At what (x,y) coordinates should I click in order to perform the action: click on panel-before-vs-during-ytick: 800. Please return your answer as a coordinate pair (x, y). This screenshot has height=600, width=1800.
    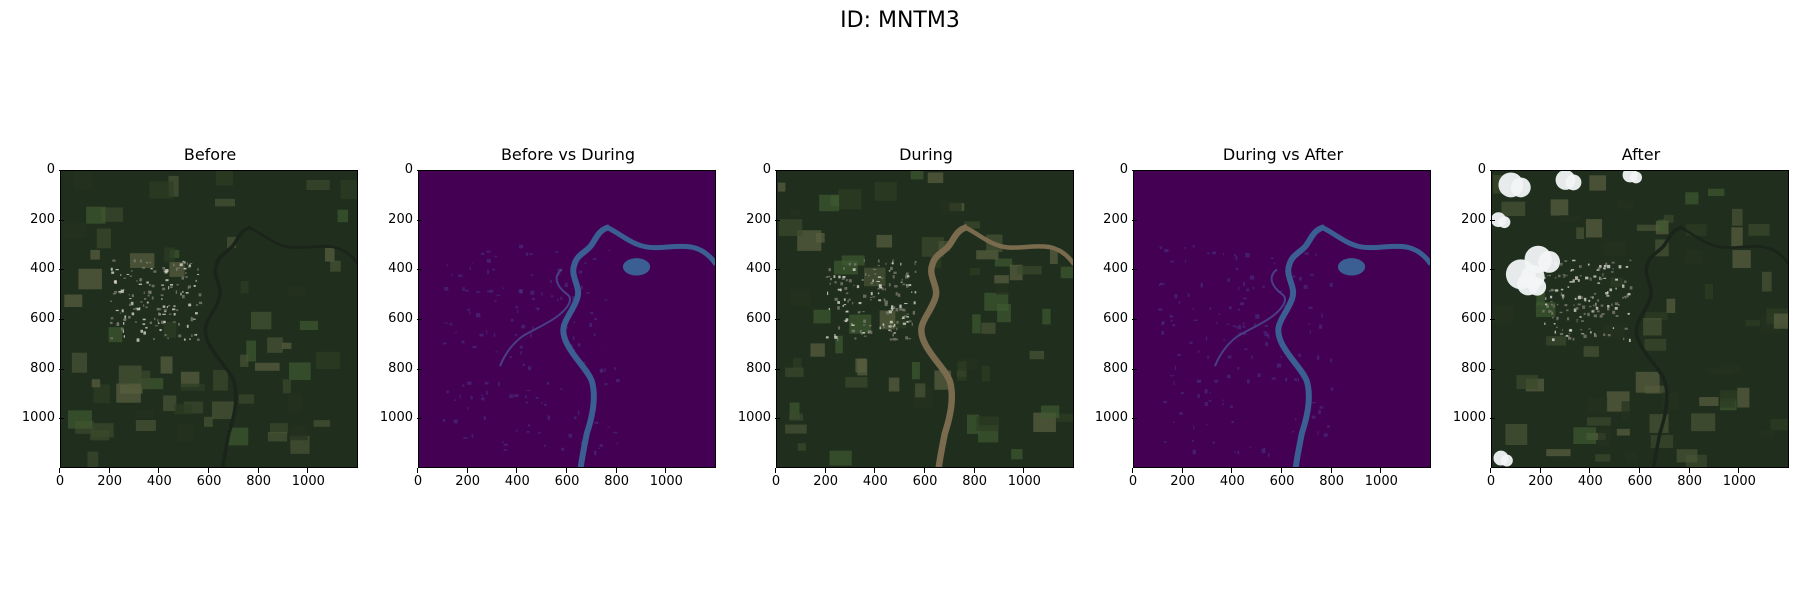
    Looking at the image, I should click on (405, 368).